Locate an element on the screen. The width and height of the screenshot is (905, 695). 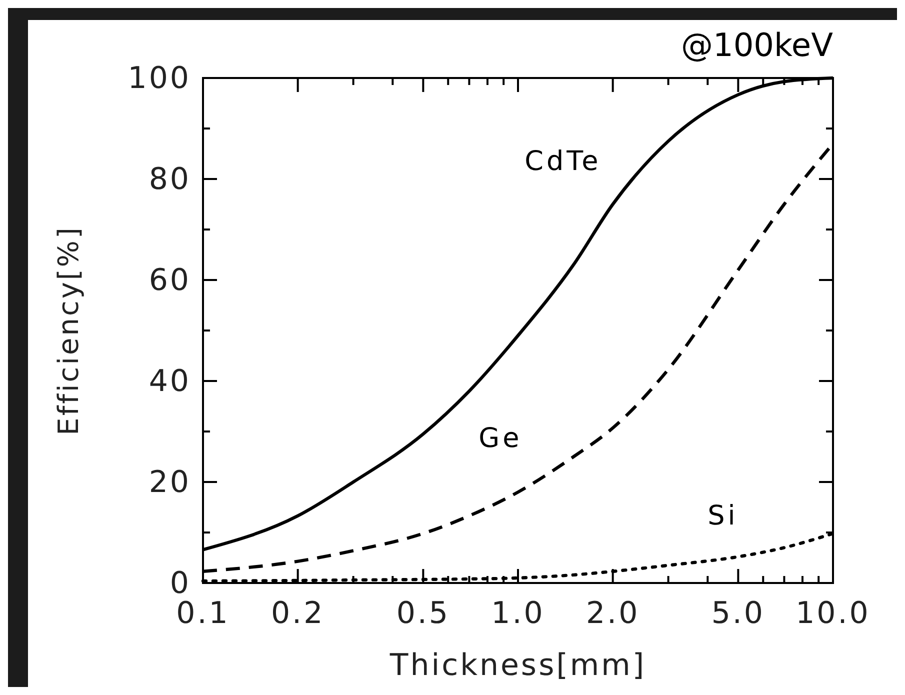
y-tick-label: 60 is located at coordinates (169, 280).